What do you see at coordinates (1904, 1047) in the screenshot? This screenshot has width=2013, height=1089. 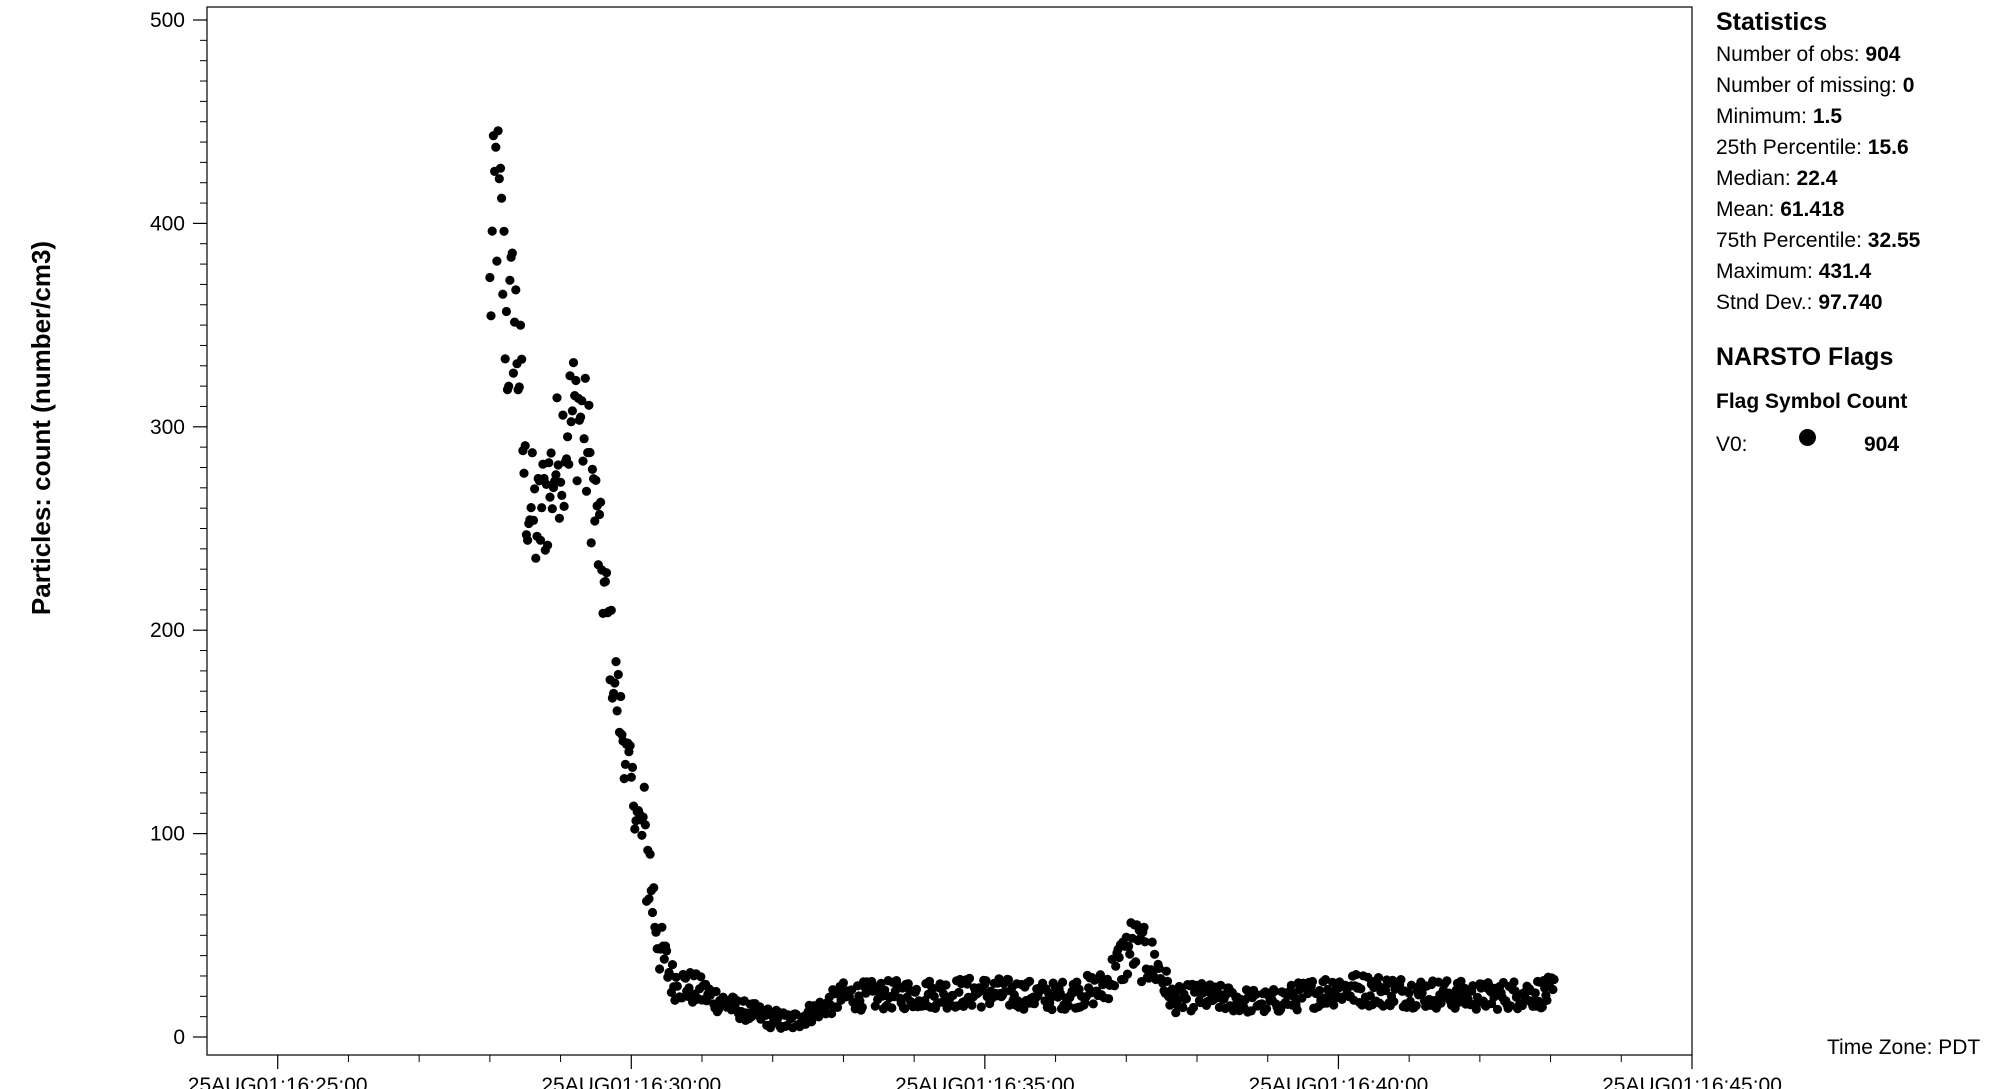 I see `timezone-label: Time Zone: PDT` at bounding box center [1904, 1047].